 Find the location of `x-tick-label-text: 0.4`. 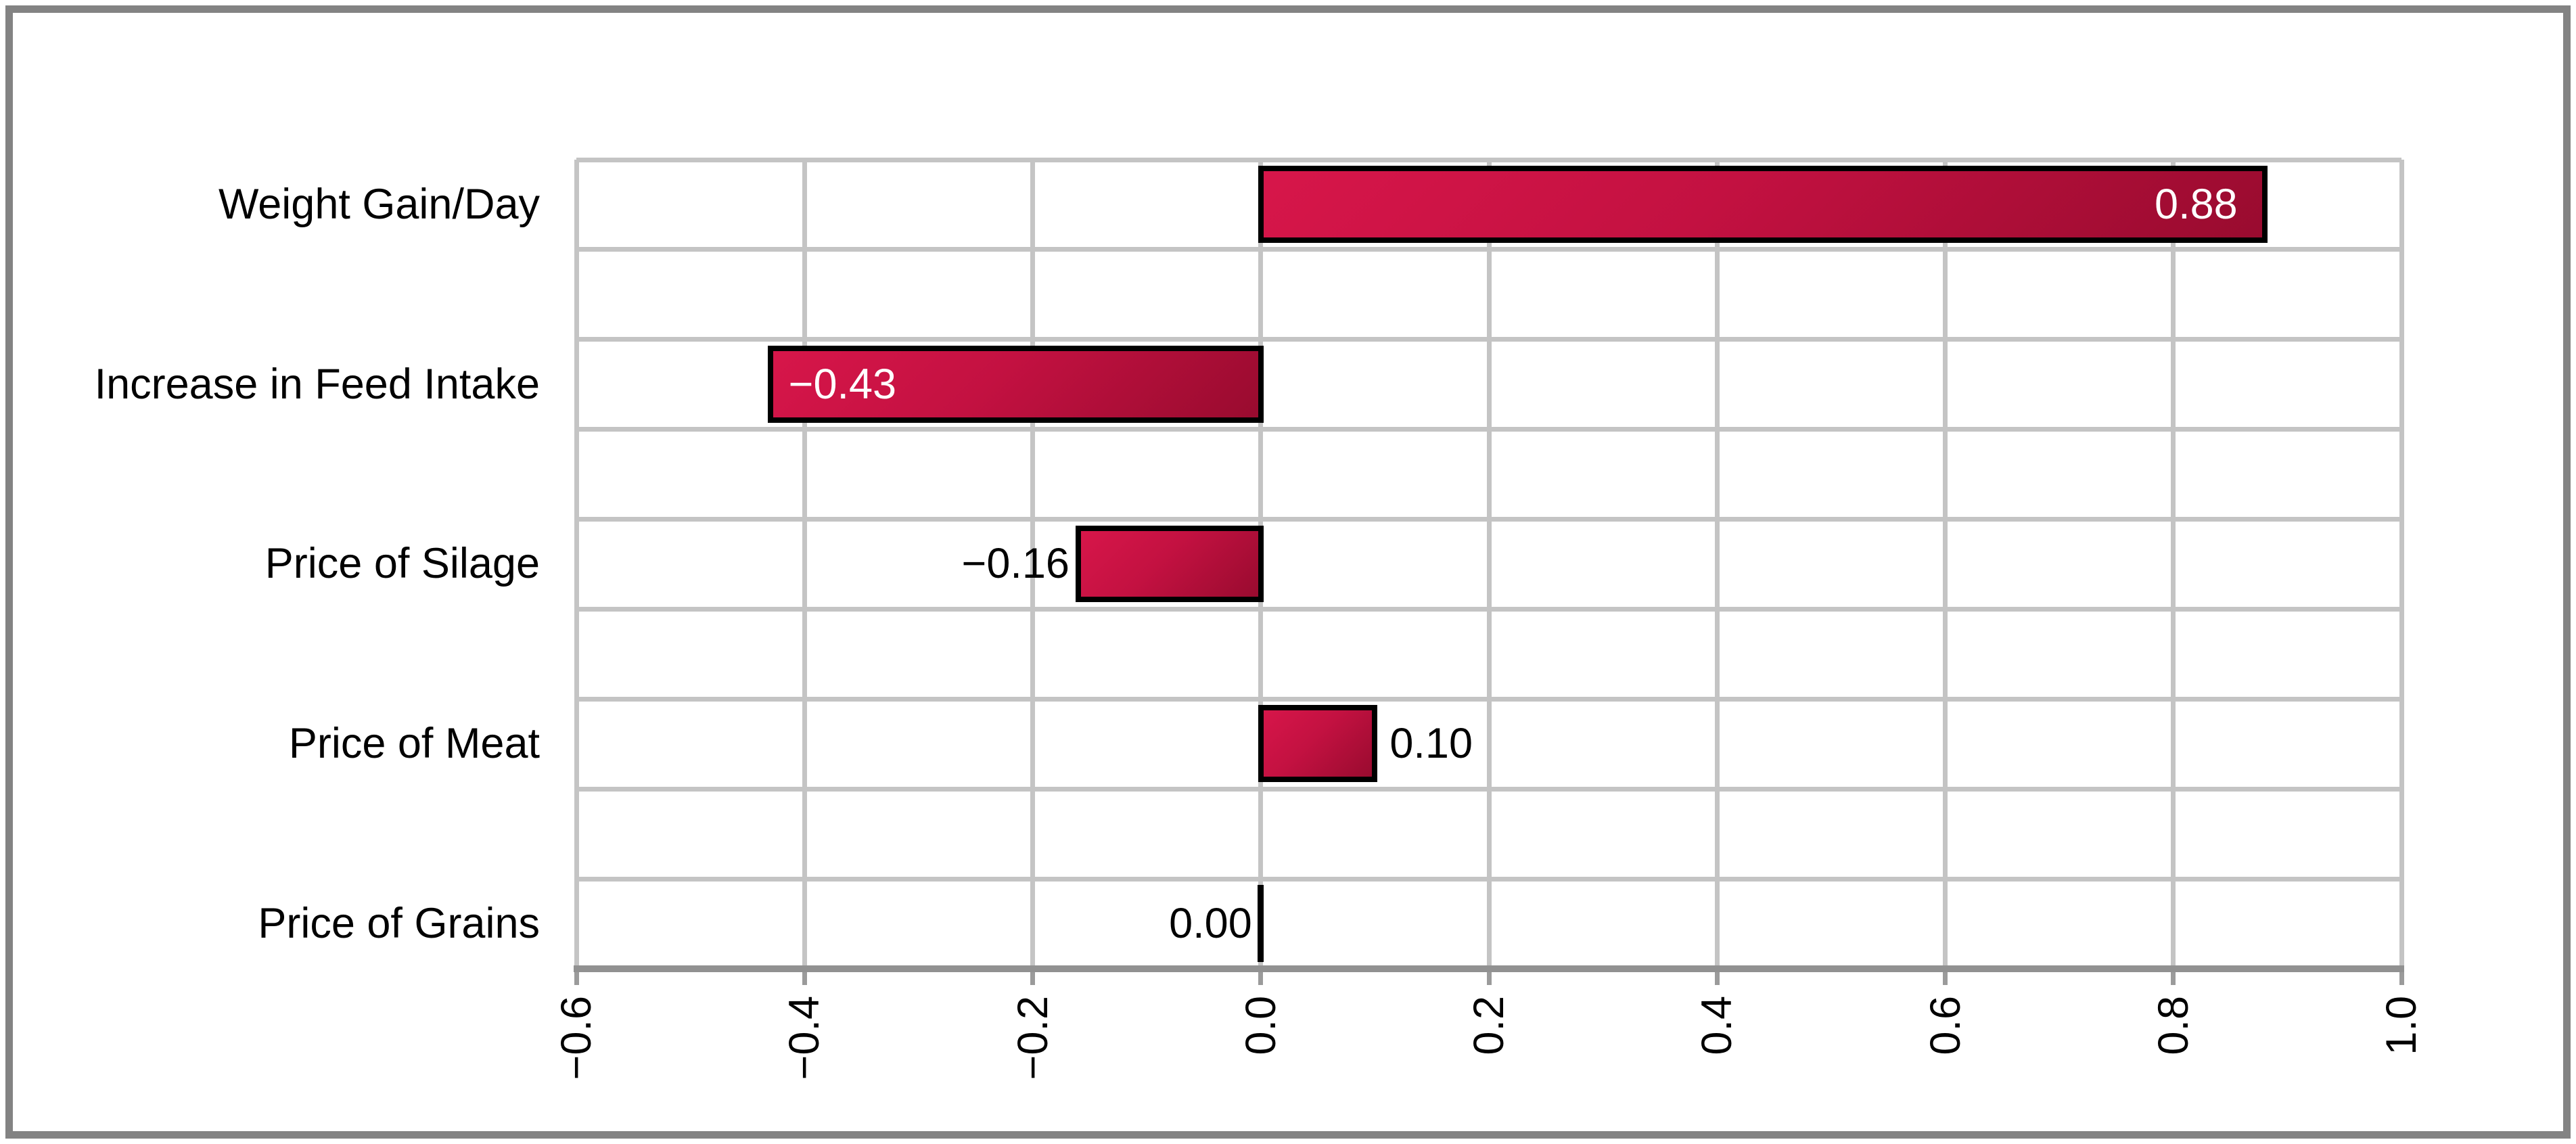

x-tick-label-text: 0.4 is located at coordinates (1717, 1025).